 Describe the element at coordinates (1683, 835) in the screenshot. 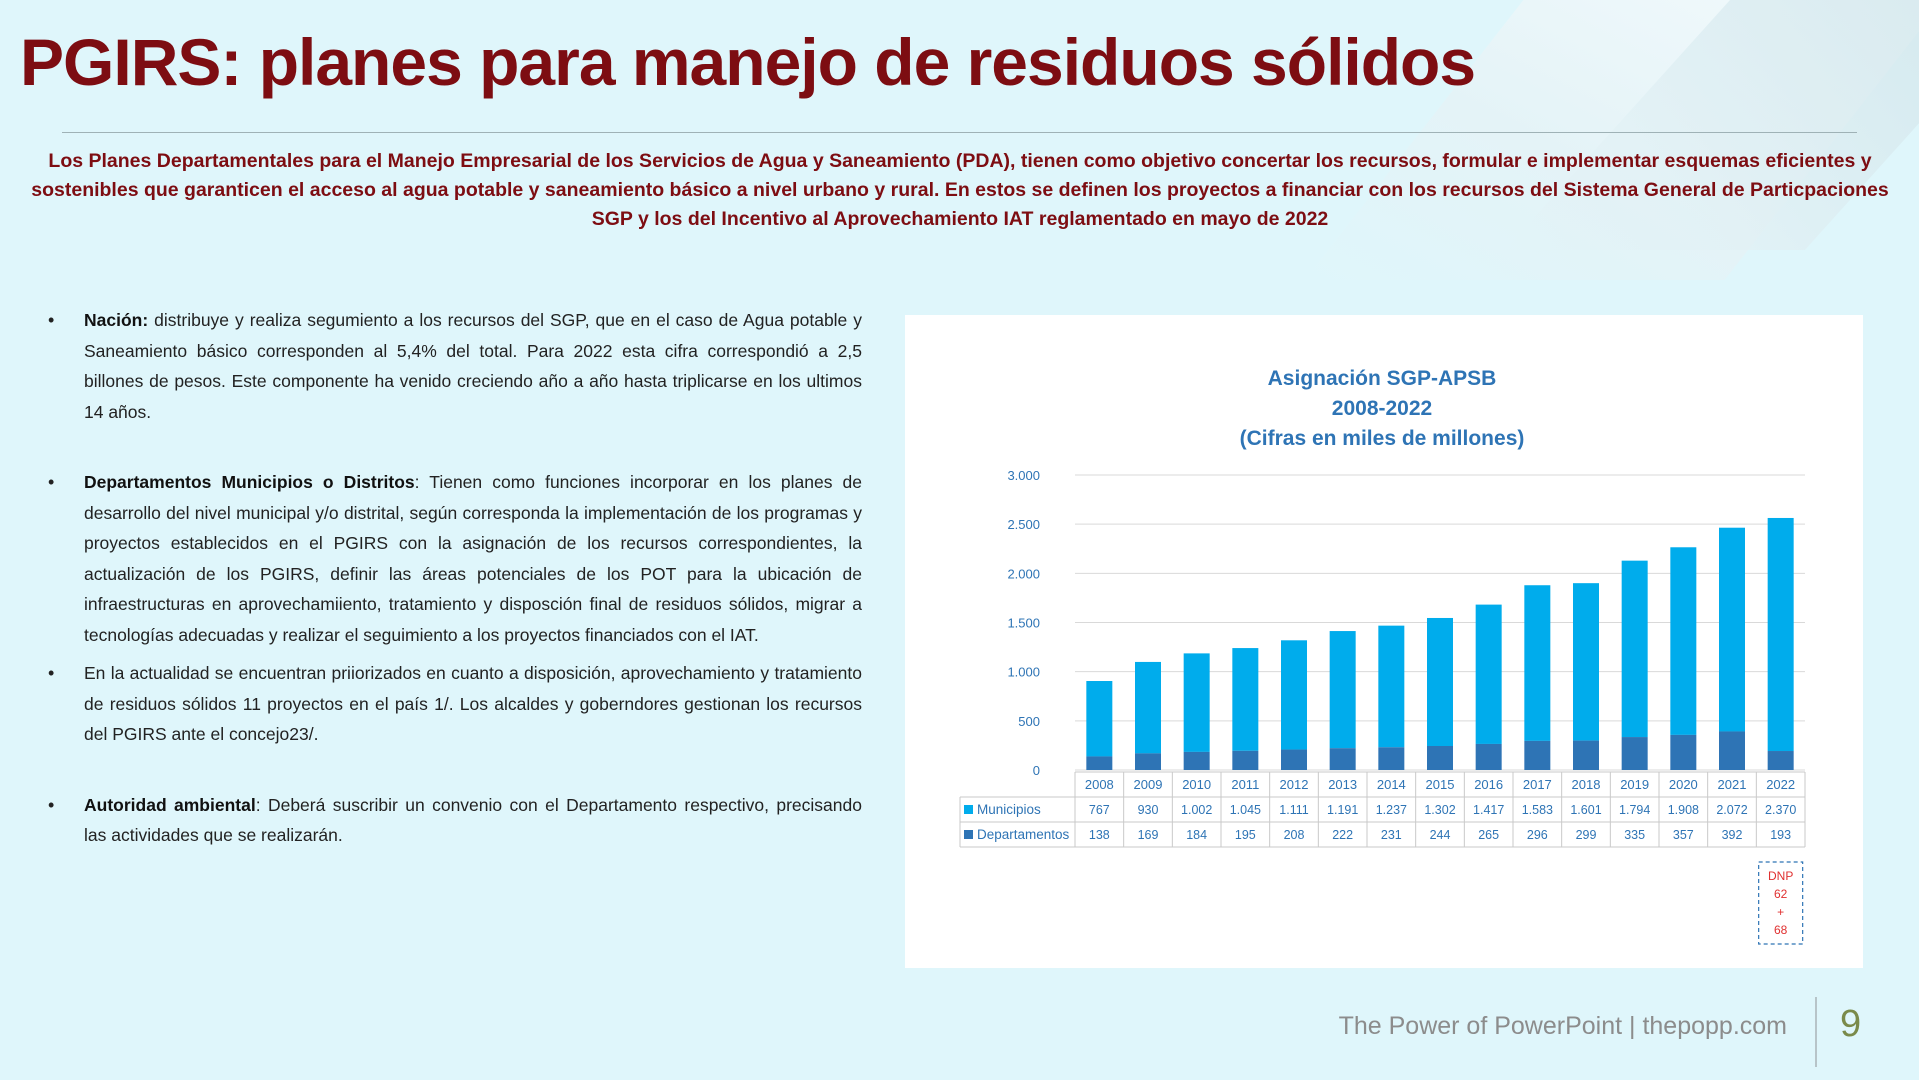

I see `data-label-departamentos: 357` at that location.